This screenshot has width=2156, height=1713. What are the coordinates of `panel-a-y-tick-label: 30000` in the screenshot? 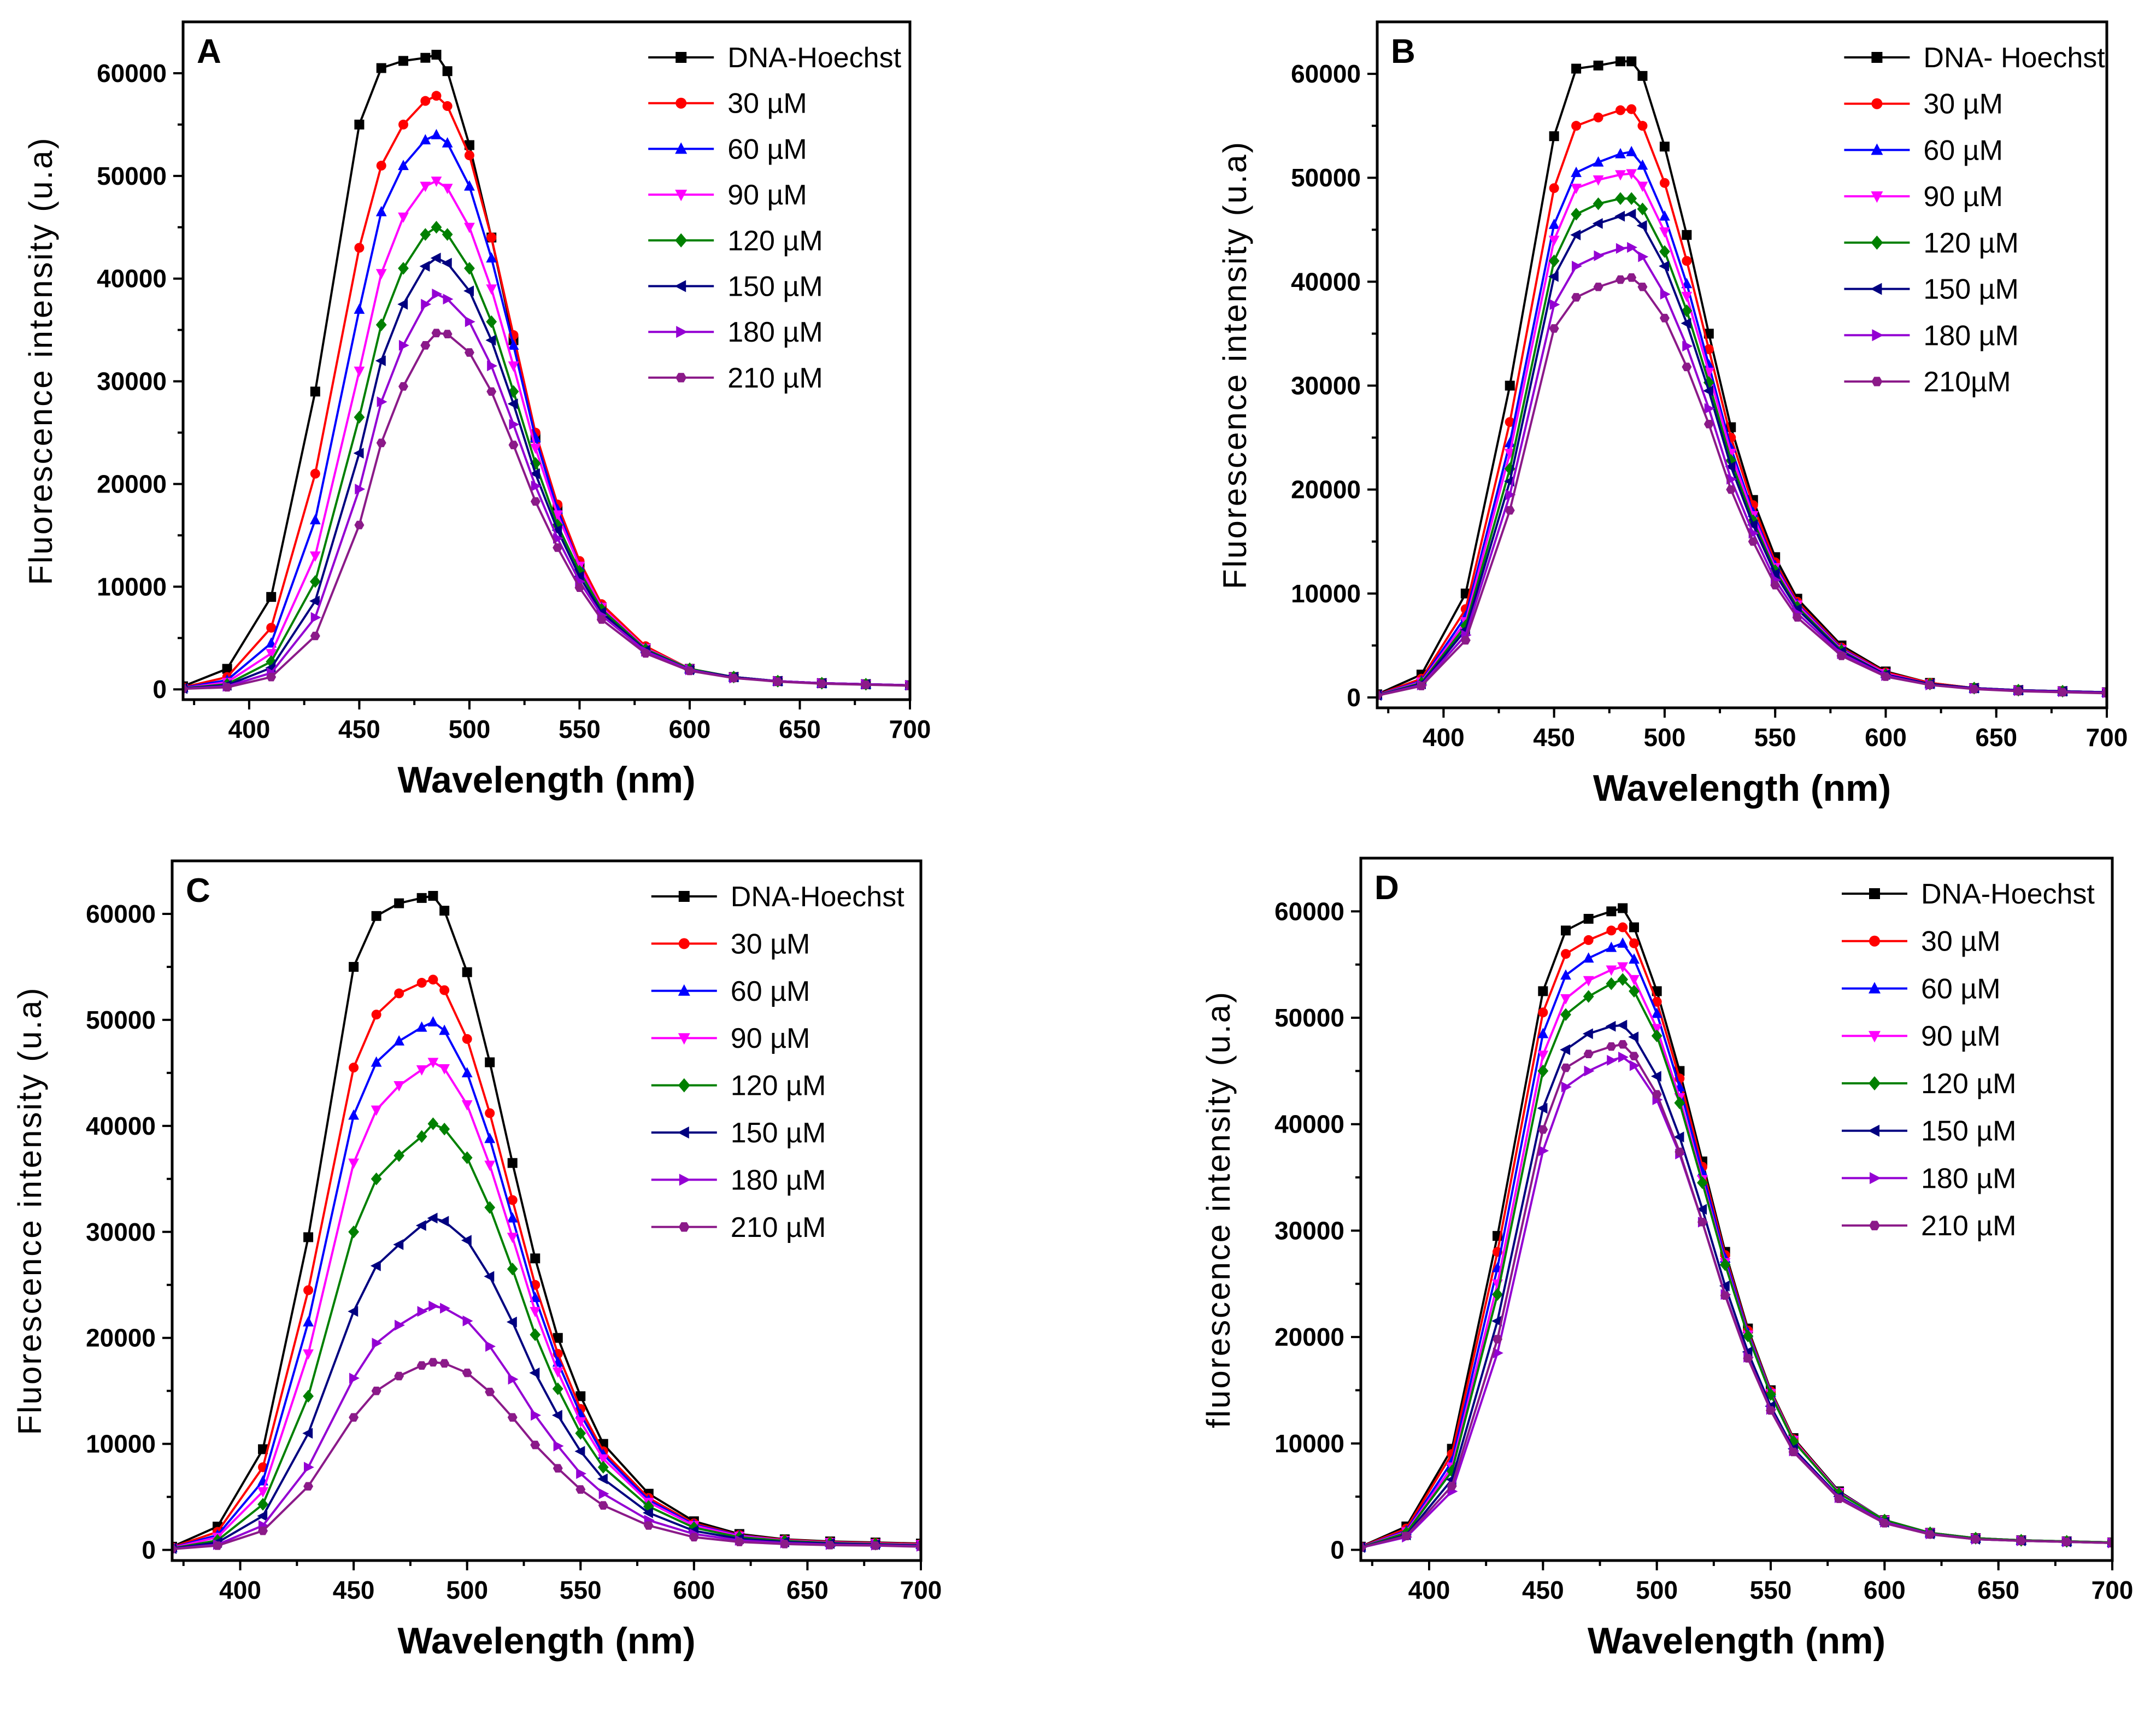 It's located at (132, 381).